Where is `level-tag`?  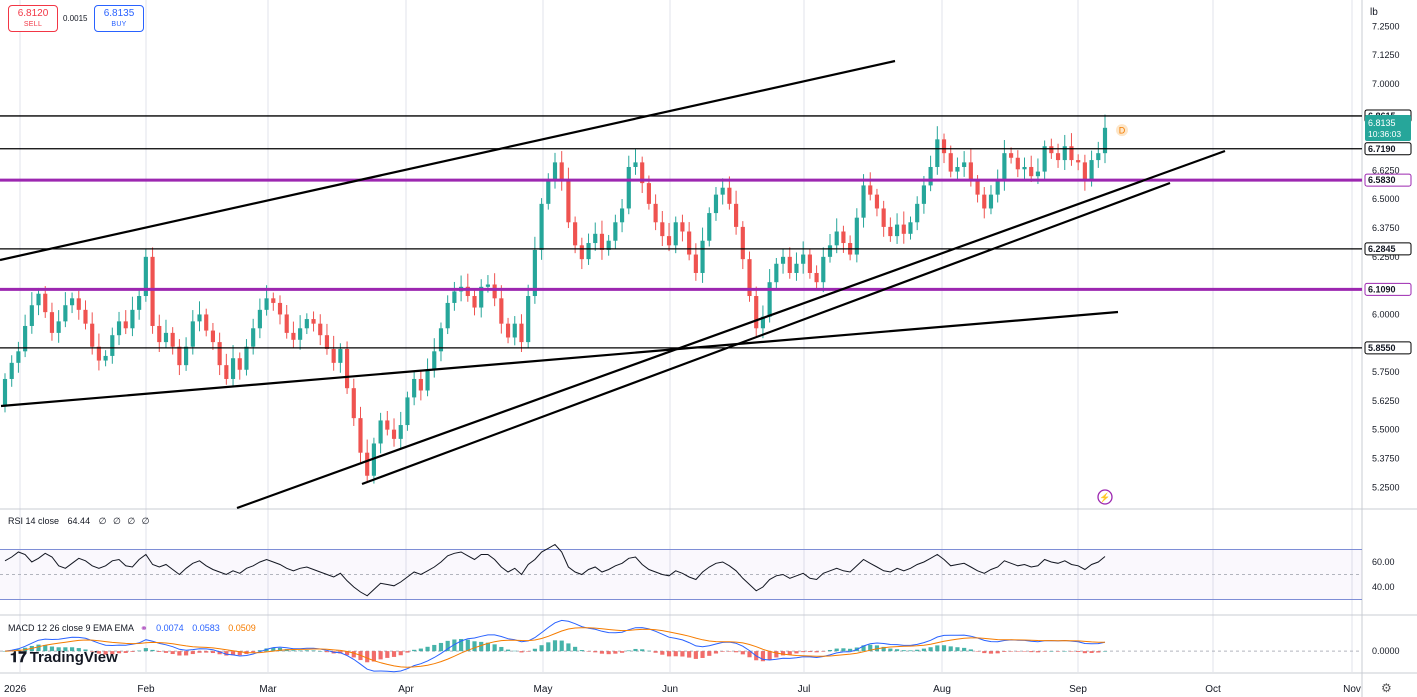
level-tag is located at coordinates (1388, 348).